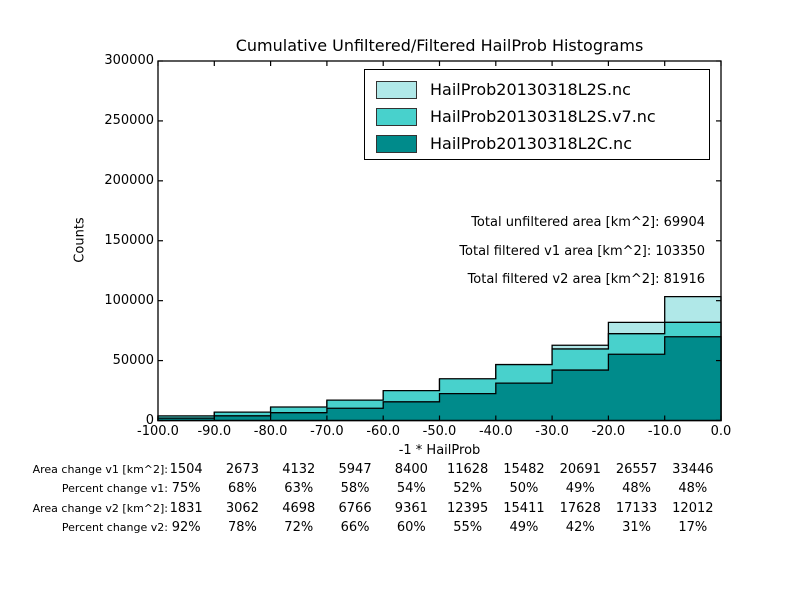 This screenshot has height=600, width=800. I want to click on x-axis-label: -1 * HailProb, so click(439, 450).